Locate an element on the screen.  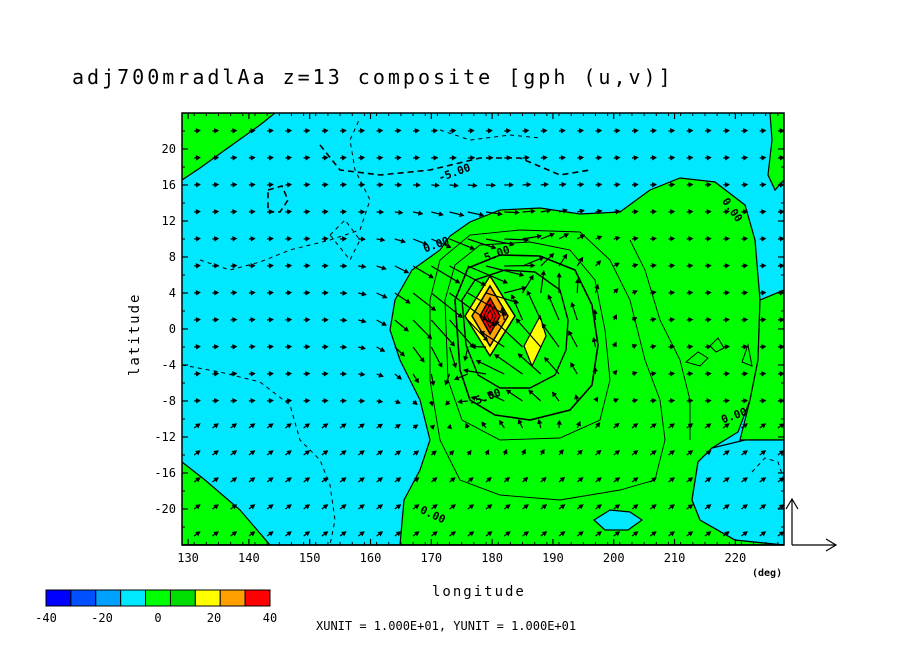
x-tick-label: 190 is located at coordinates (553, 558).